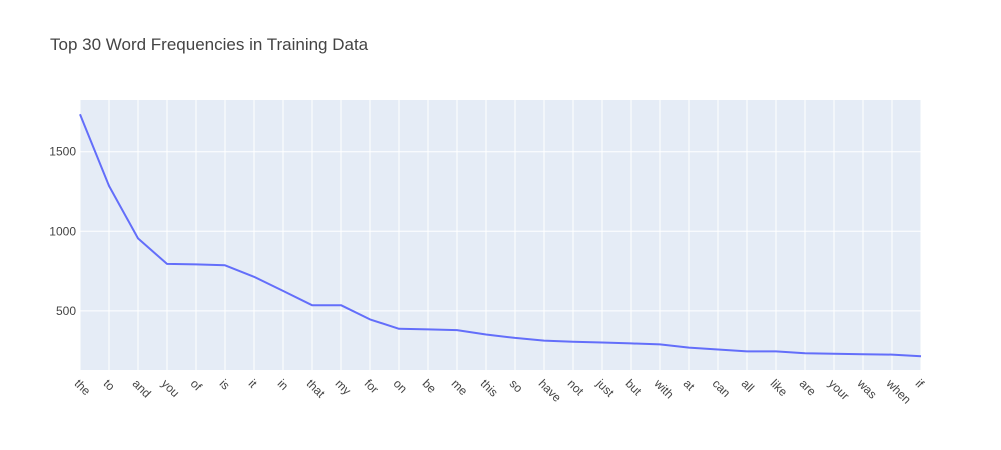 The width and height of the screenshot is (1001, 450). I want to click on x-tick-label: was, so click(867, 389).